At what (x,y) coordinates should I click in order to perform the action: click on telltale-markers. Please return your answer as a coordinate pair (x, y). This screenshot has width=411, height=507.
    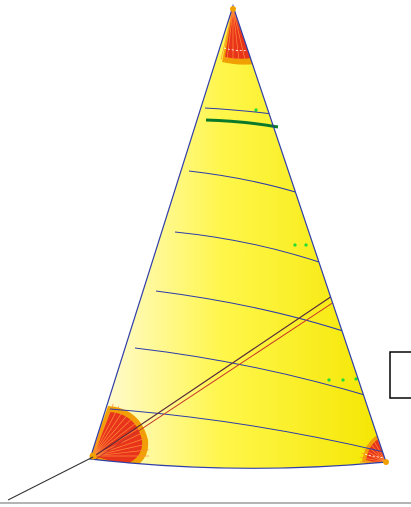
    Looking at the image, I should click on (306, 245).